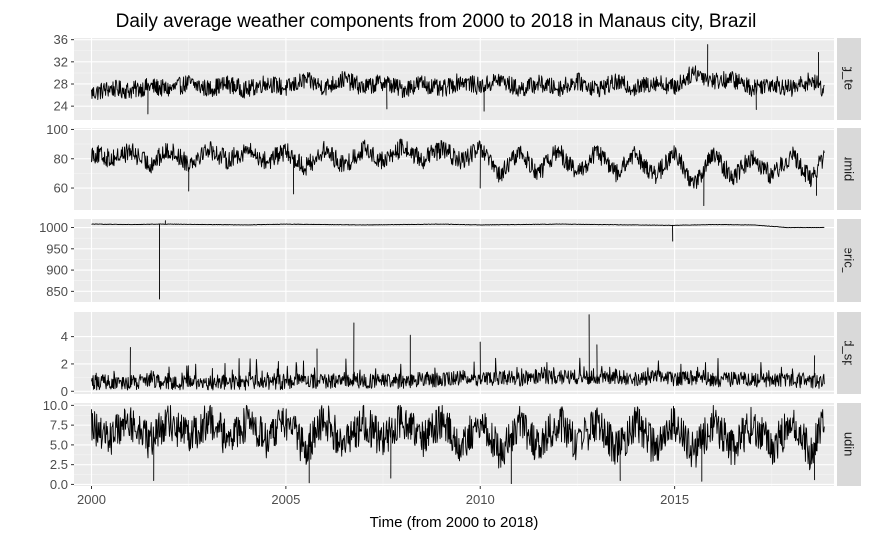 The height and width of the screenshot is (540, 875). I want to click on facet-strip-label: Wind_speed, so click(849, 353).